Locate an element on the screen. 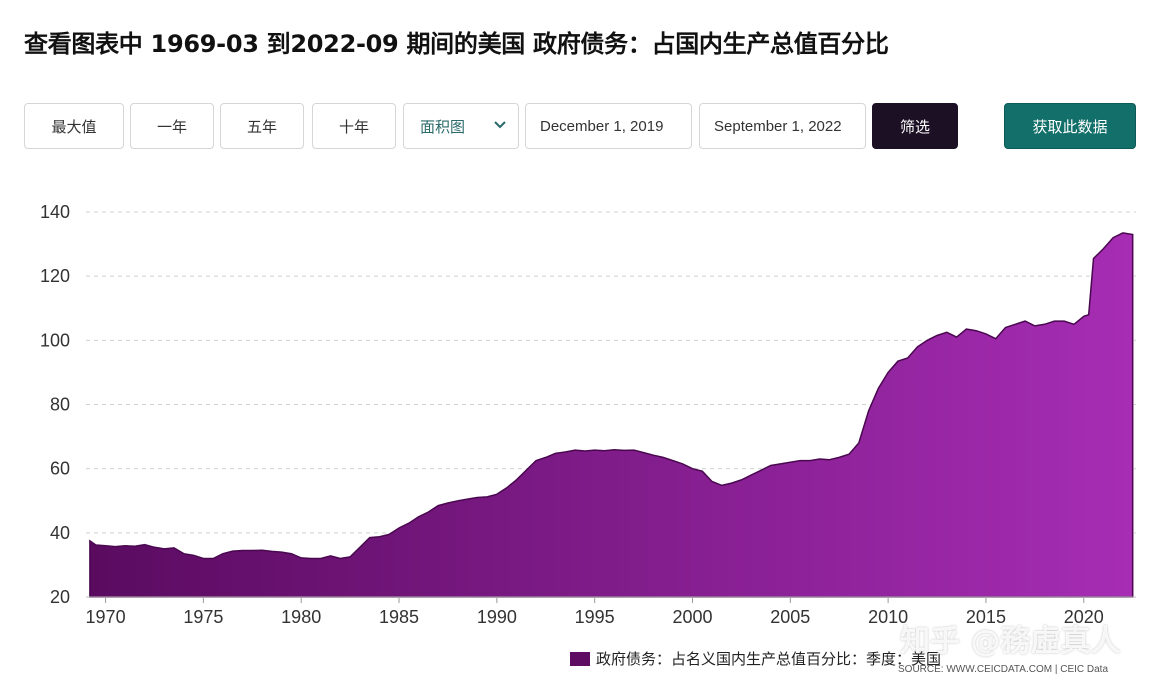 This screenshot has height=692, width=1170. filter-button: 筛选 is located at coordinates (915, 126).